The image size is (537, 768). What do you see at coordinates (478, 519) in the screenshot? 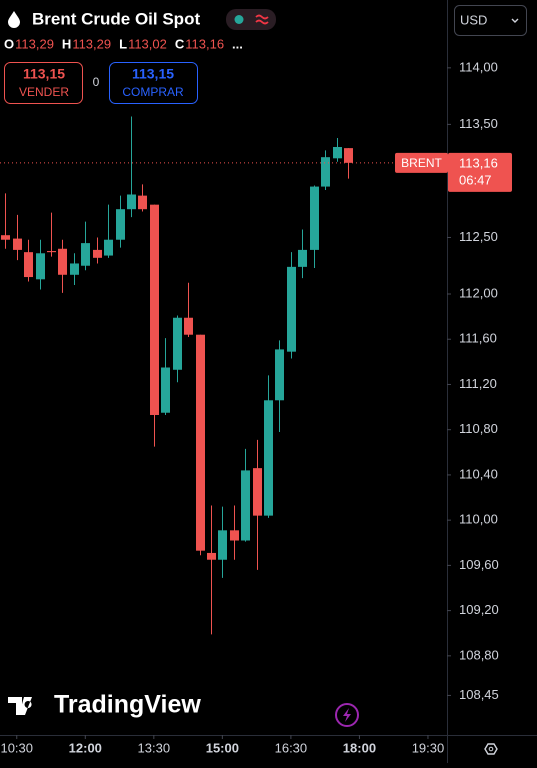
I see `y-tick-label: 110,00` at bounding box center [478, 519].